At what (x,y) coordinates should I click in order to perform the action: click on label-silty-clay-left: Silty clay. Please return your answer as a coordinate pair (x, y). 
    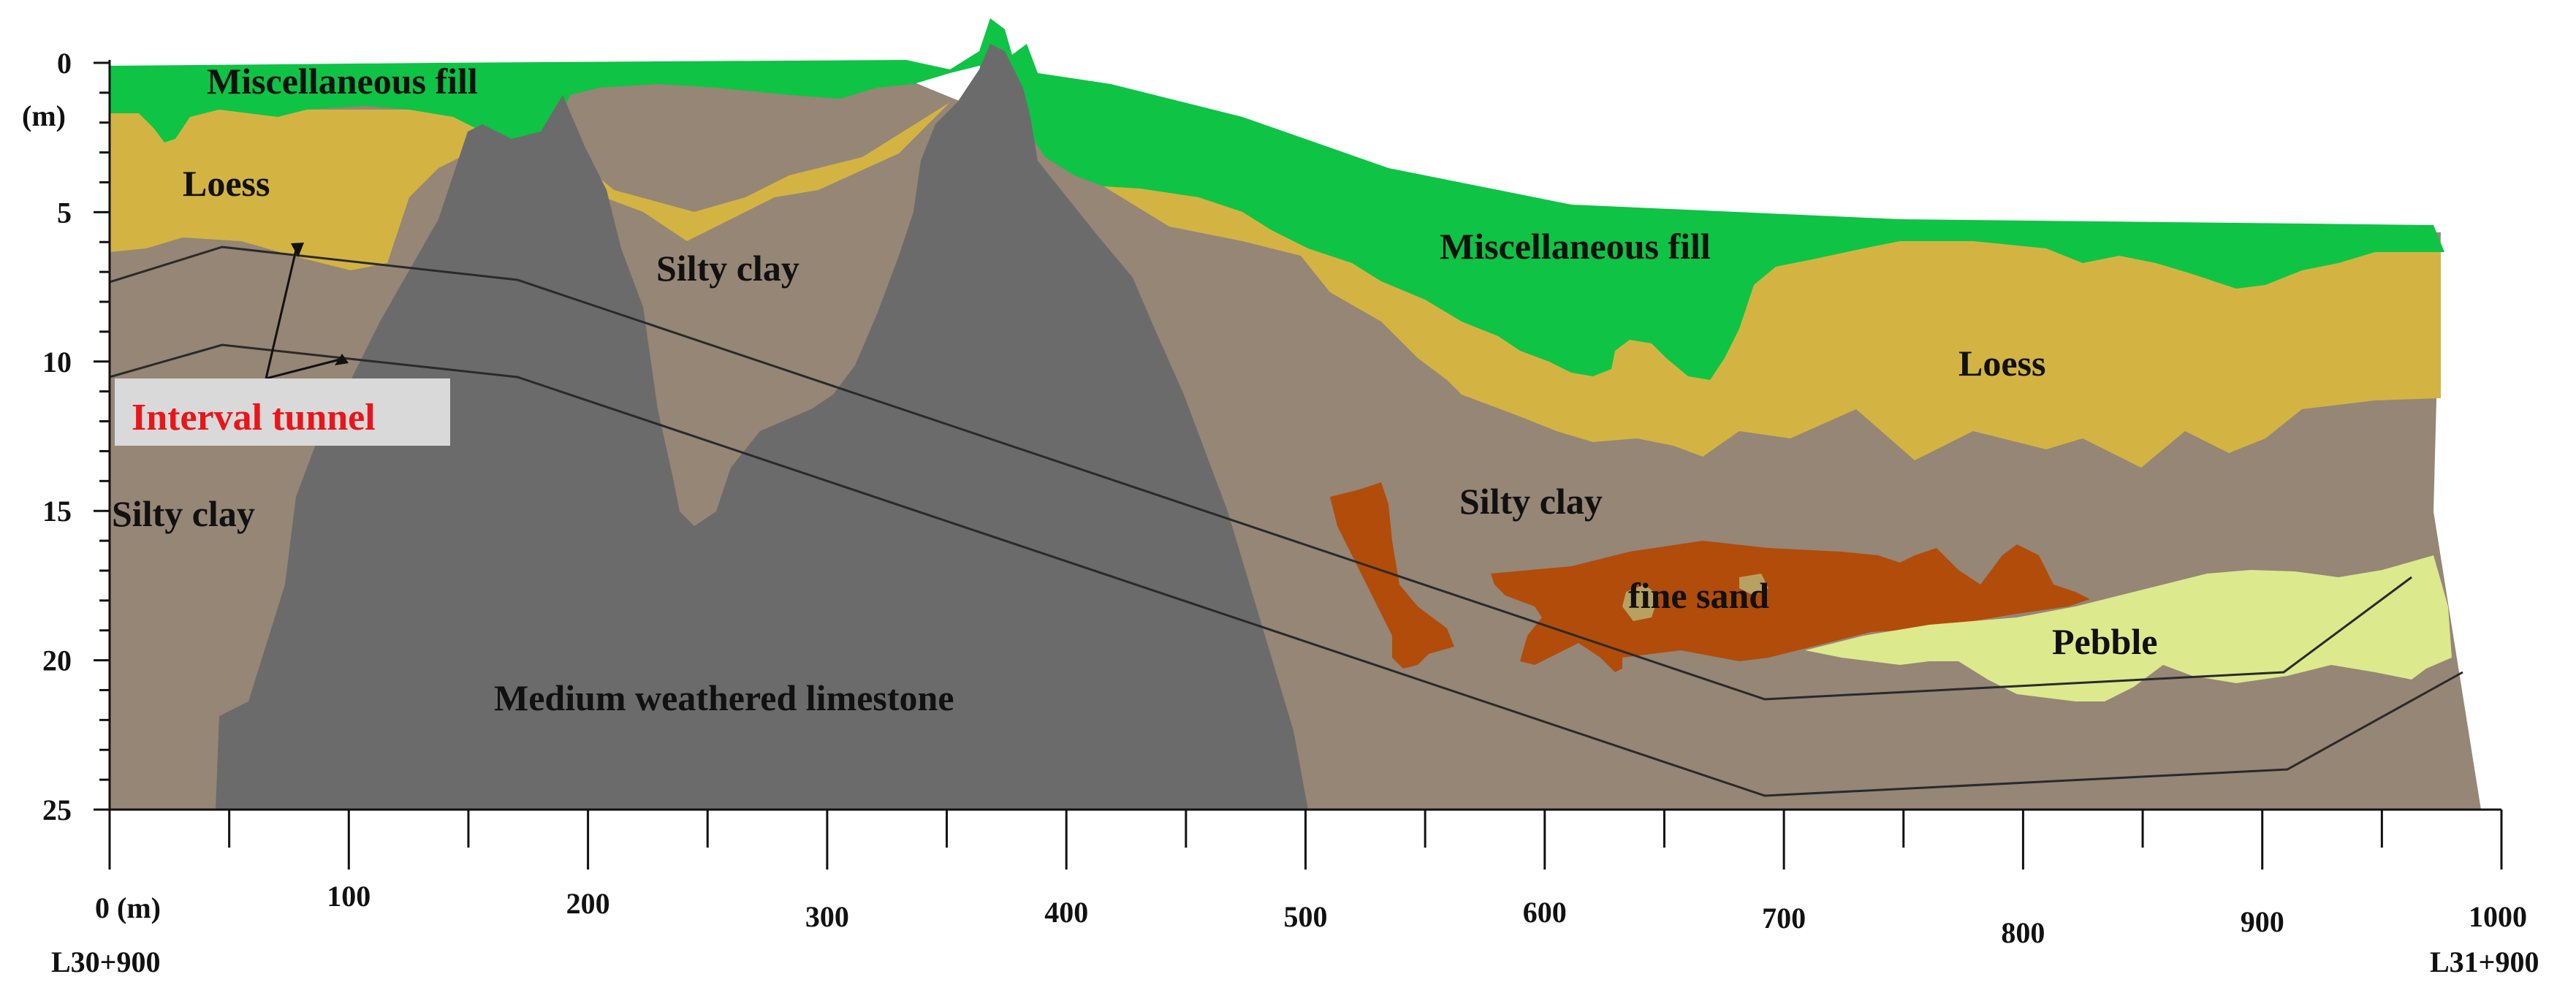
    Looking at the image, I should click on (183, 513).